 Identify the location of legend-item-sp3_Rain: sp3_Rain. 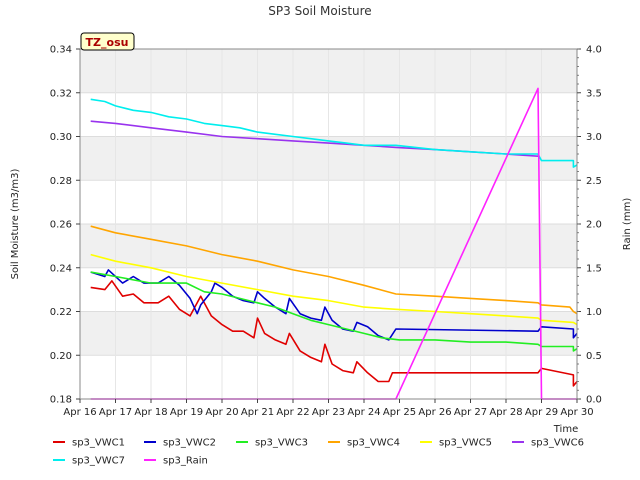
(176, 461).